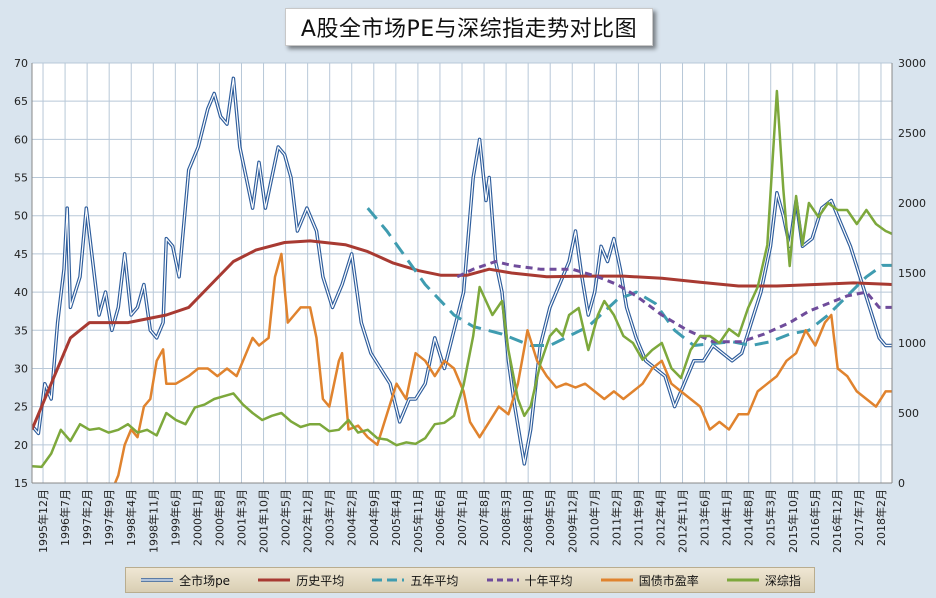  What do you see at coordinates (21, 178) in the screenshot?
I see `y-left-tick-label: 55` at bounding box center [21, 178].